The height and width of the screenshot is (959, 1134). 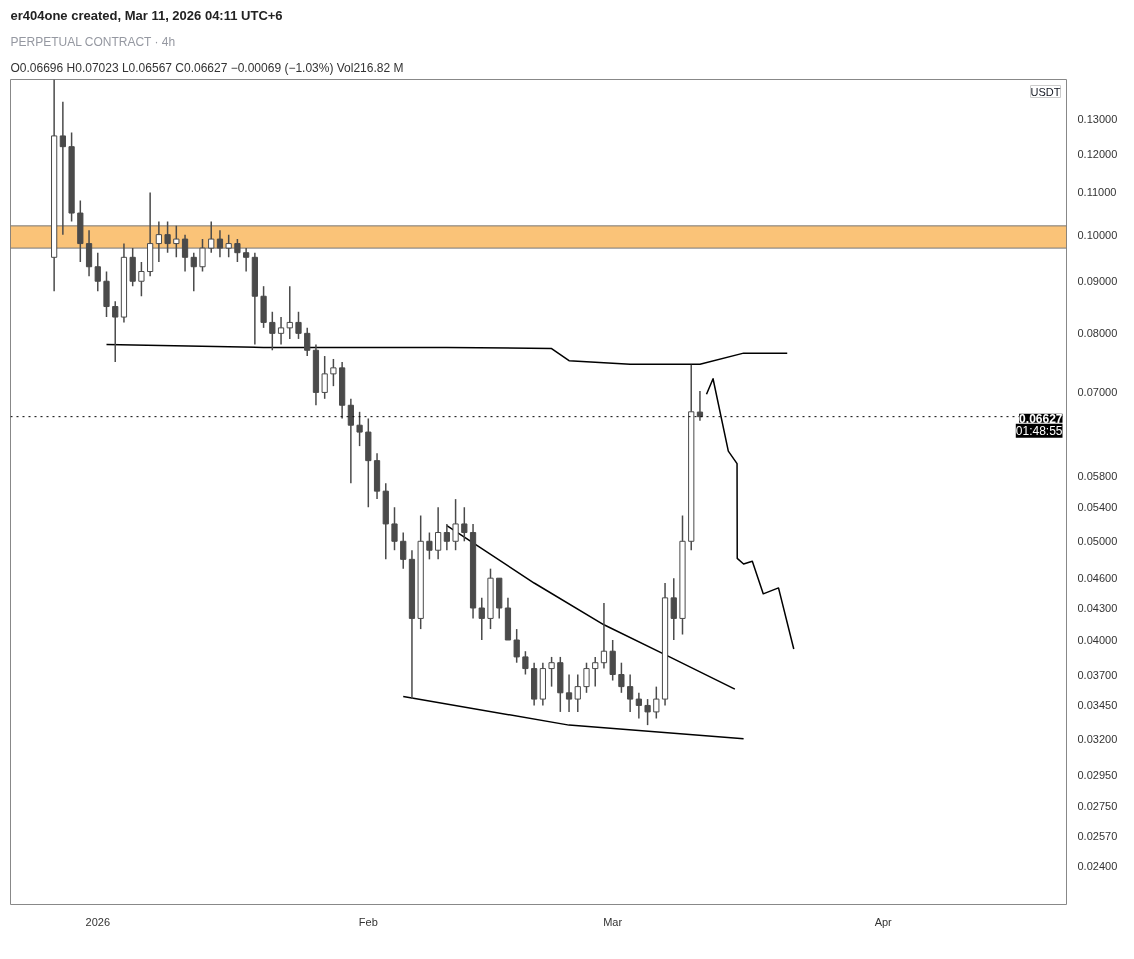 I want to click on chart-subtitle: O0.06696 H0.07023 L0.06567 C0.06627 −0.00069 (−1.03%) Vol216.82 M, so click(x=207, y=67).